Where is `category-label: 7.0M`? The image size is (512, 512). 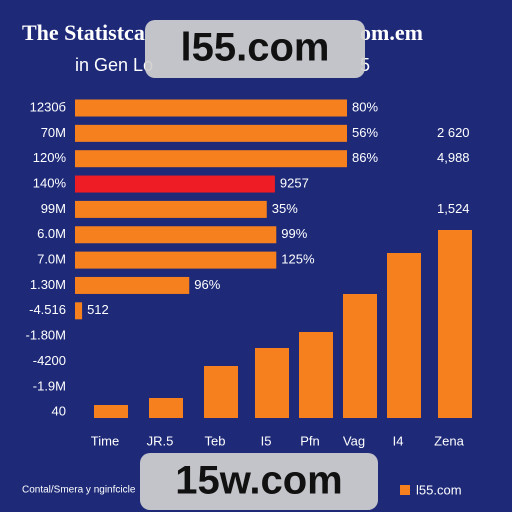 category-label: 7.0M is located at coordinates (51, 259).